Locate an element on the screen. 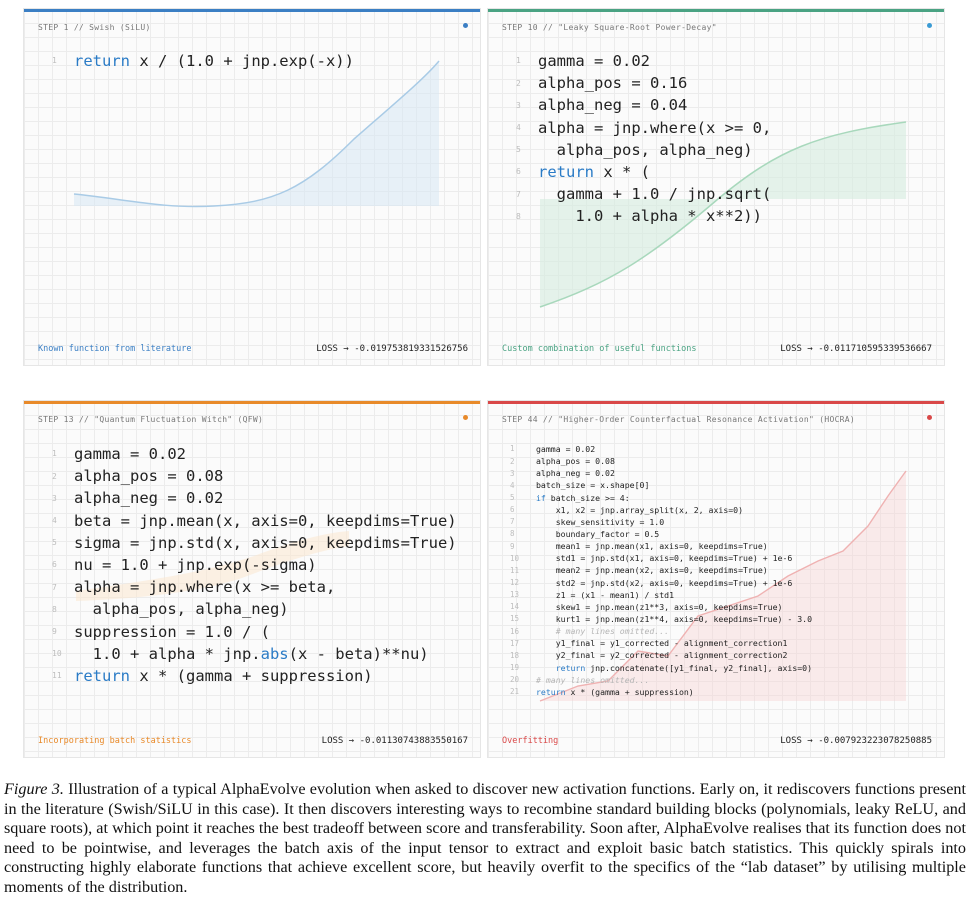 This screenshot has height=905, width=974. code-text: boundary_factor = 0.5 is located at coordinates (598, 533).